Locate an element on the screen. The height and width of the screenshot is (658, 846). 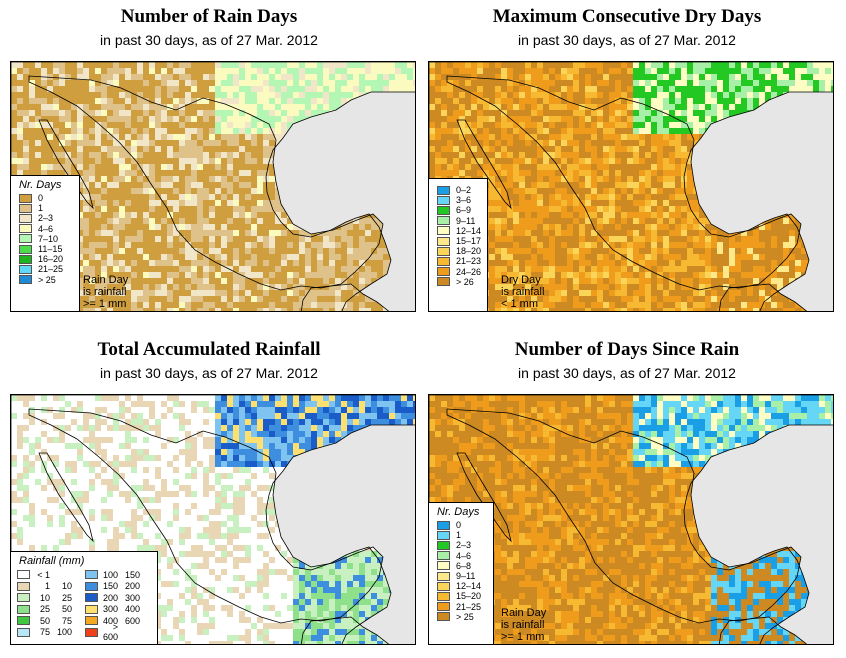
legend-label: 18–20 is located at coordinates (469, 251).